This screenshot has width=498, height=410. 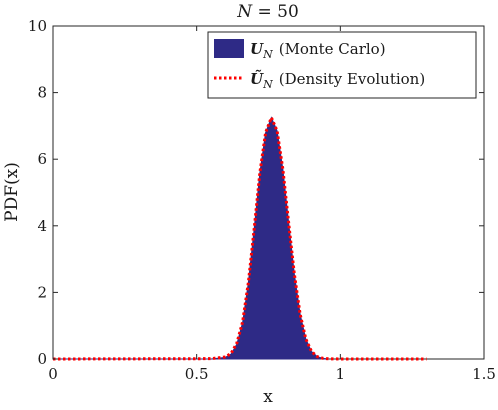 I want to click on x-tick-label: 0.5, so click(x=197, y=374).